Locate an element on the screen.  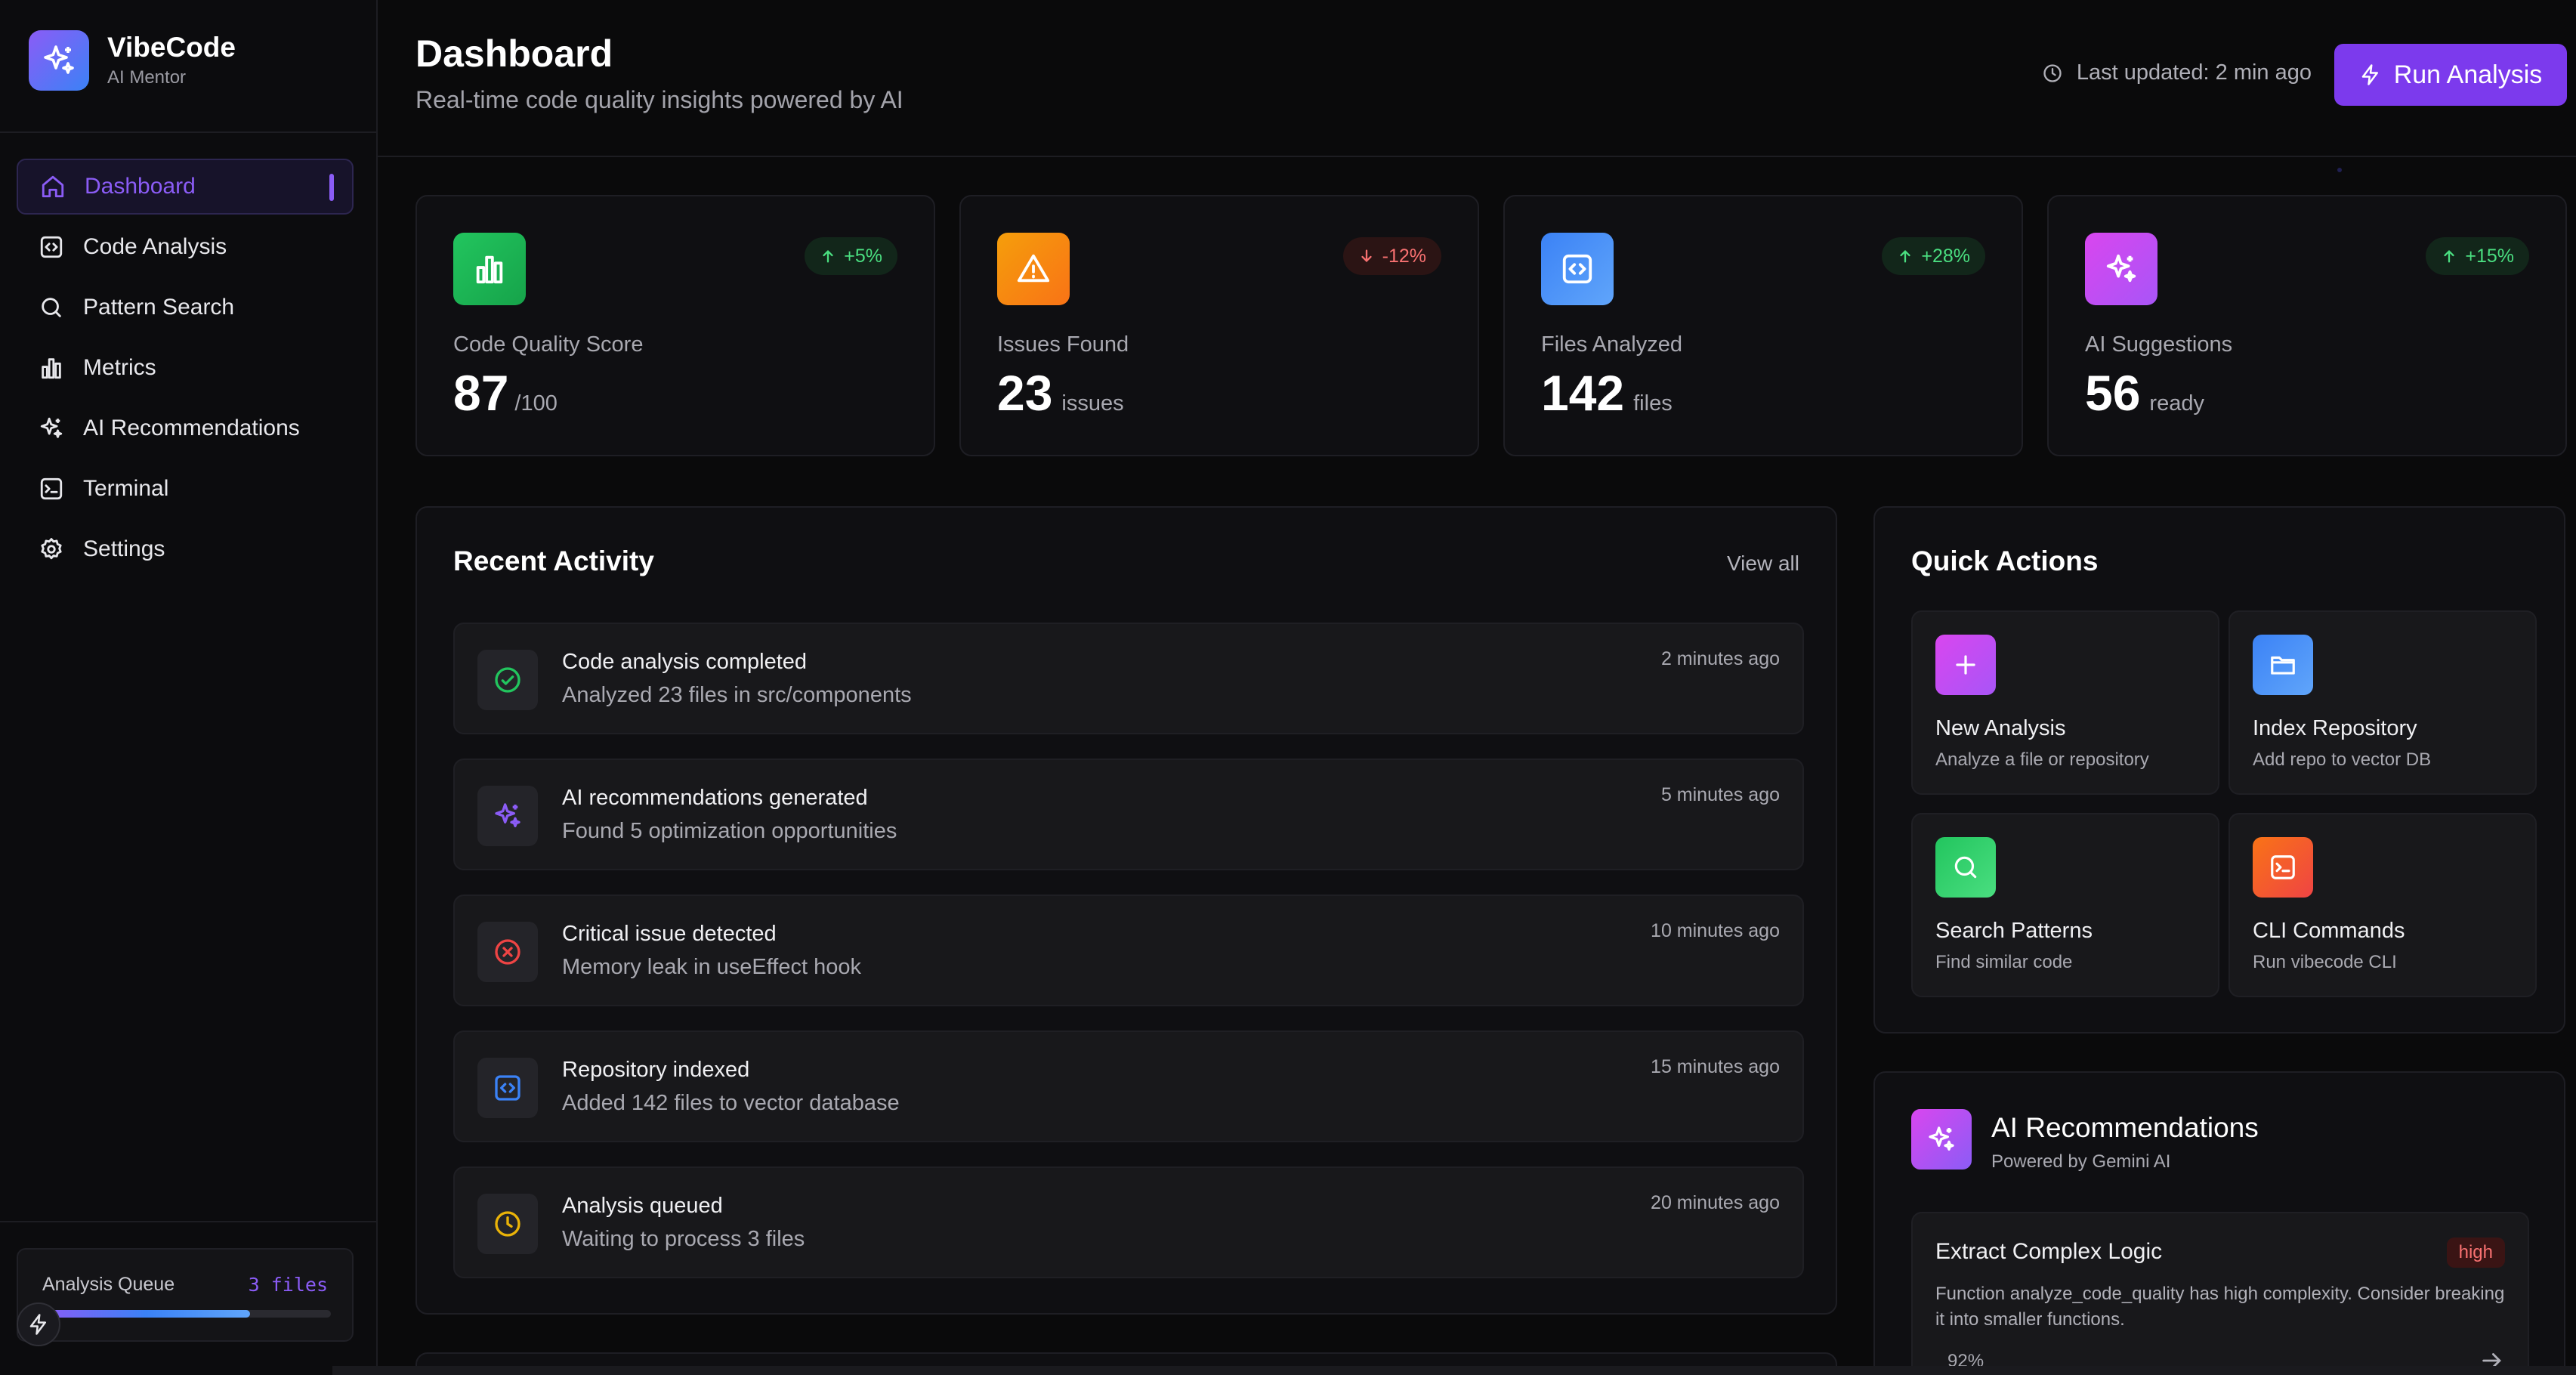
analysis-queue: Analysis Queue 3 files is located at coordinates (185, 1295).